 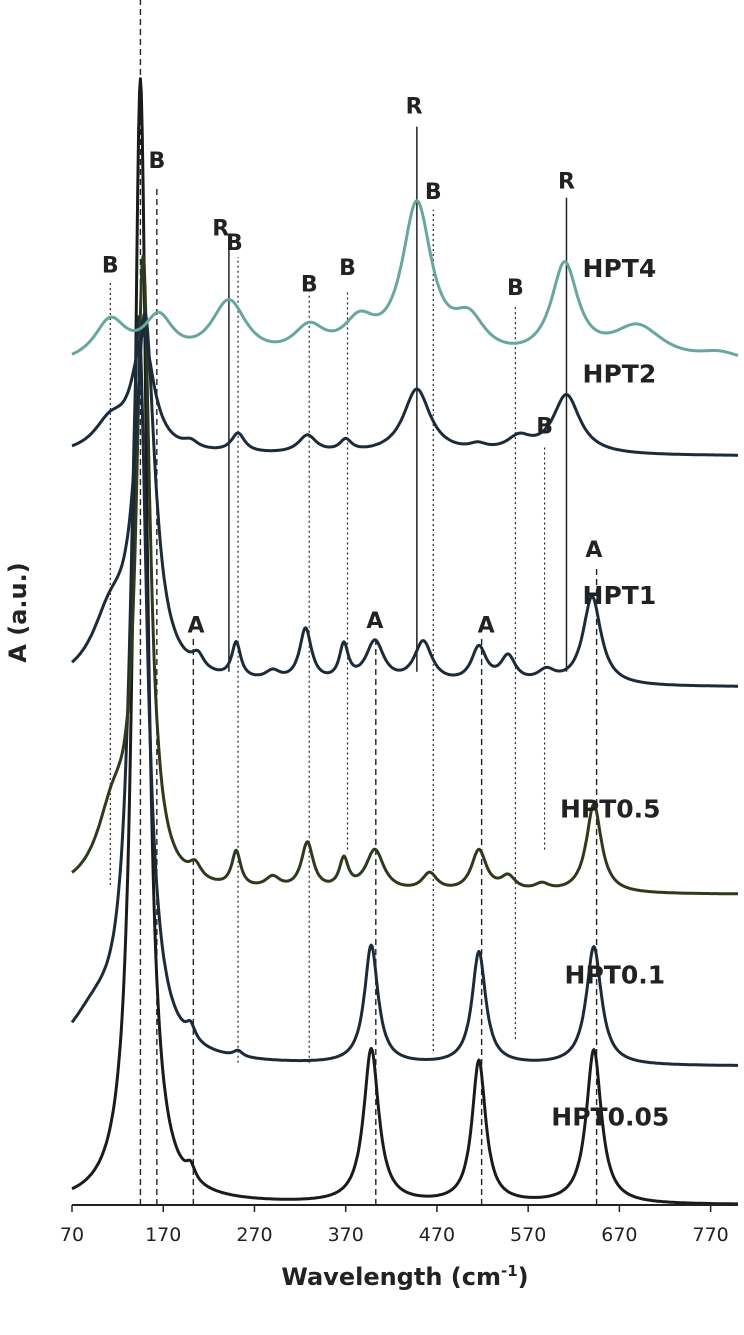 I want to click on series-label-hpt4: HPT4, so click(x=620, y=268).